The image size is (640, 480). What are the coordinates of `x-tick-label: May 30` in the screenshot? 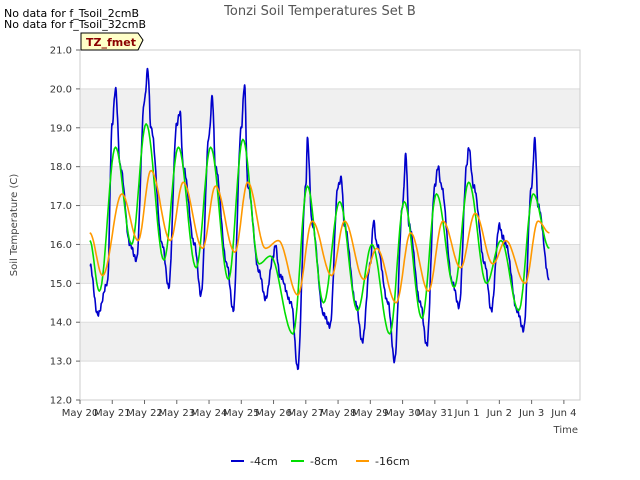 It's located at (402, 413).